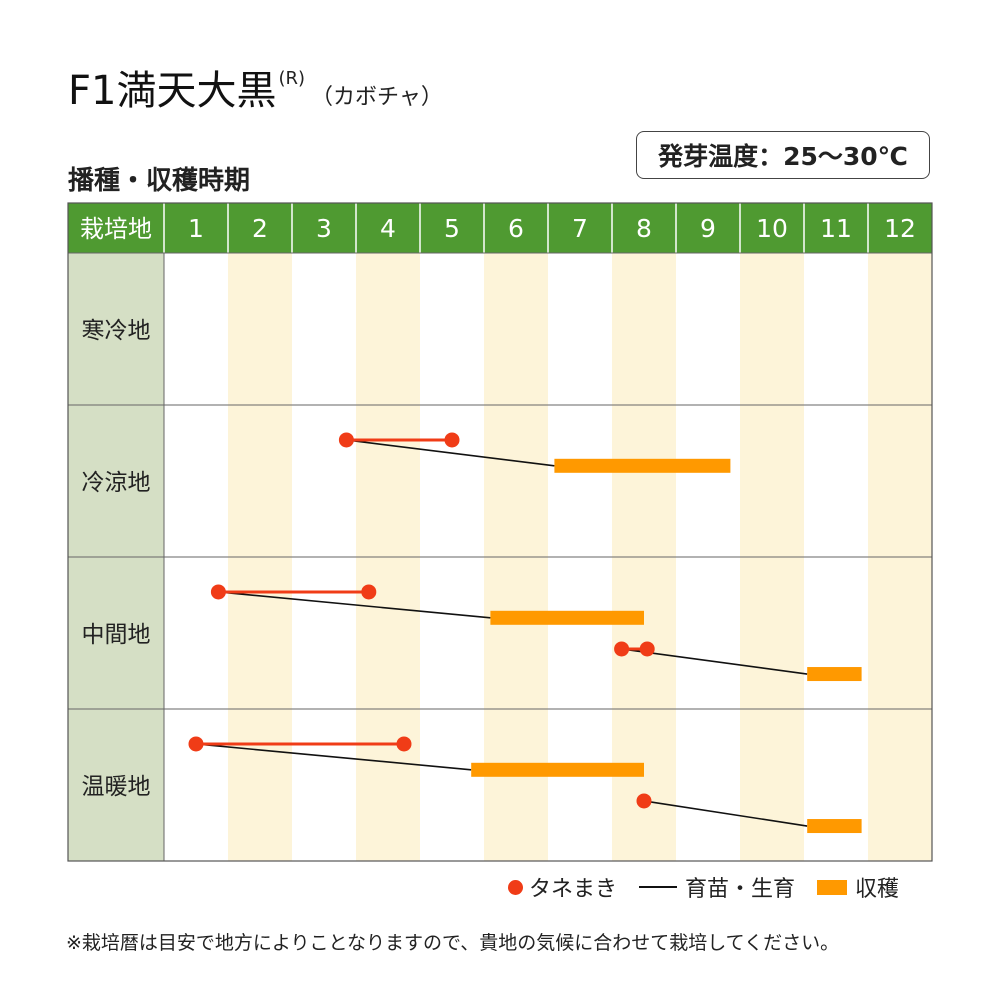 This screenshot has height=1000, width=1000. Describe the element at coordinates (116, 483) in the screenshot. I see `region-label: 冷涼地` at that location.